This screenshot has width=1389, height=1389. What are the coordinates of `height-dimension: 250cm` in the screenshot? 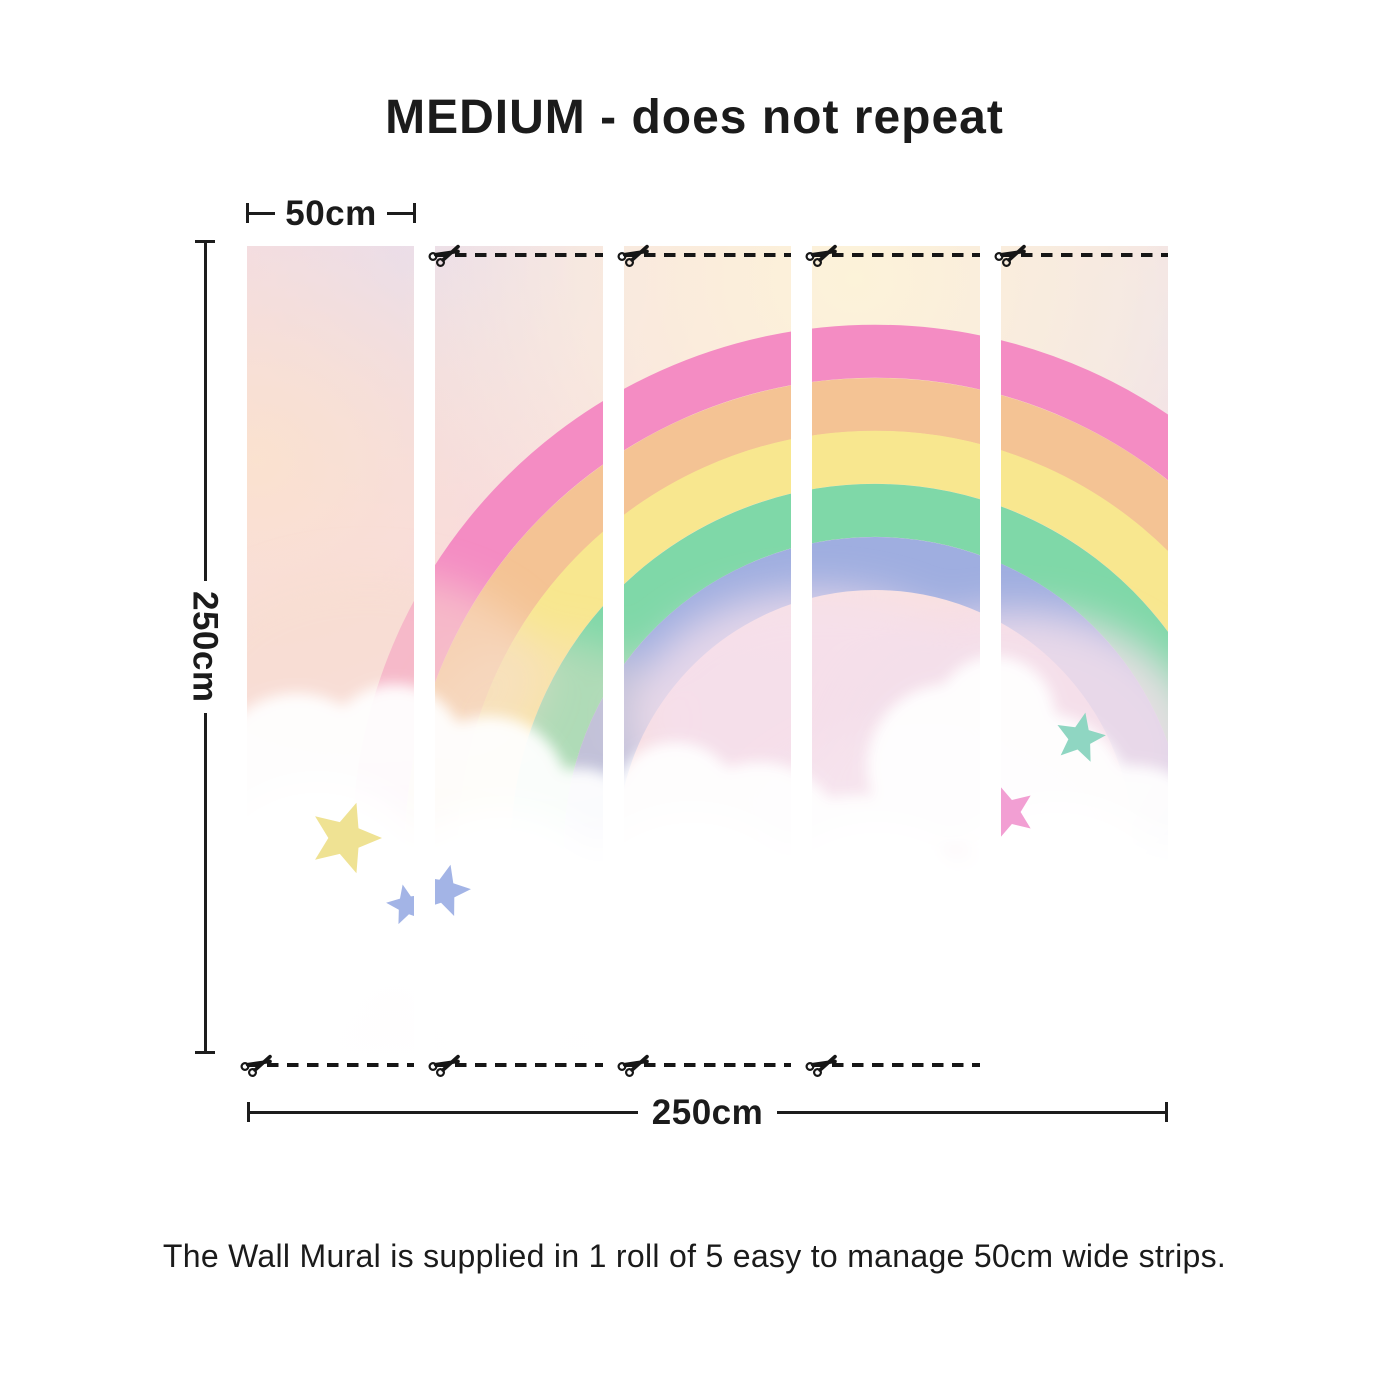 It's located at (205, 647).